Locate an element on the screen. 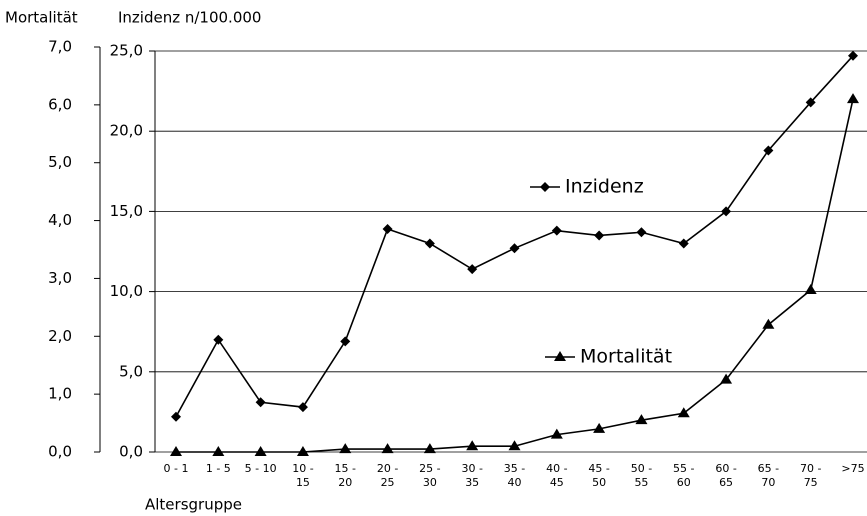 This screenshot has height=516, width=867. legend-label: Inzidenz is located at coordinates (604, 187).